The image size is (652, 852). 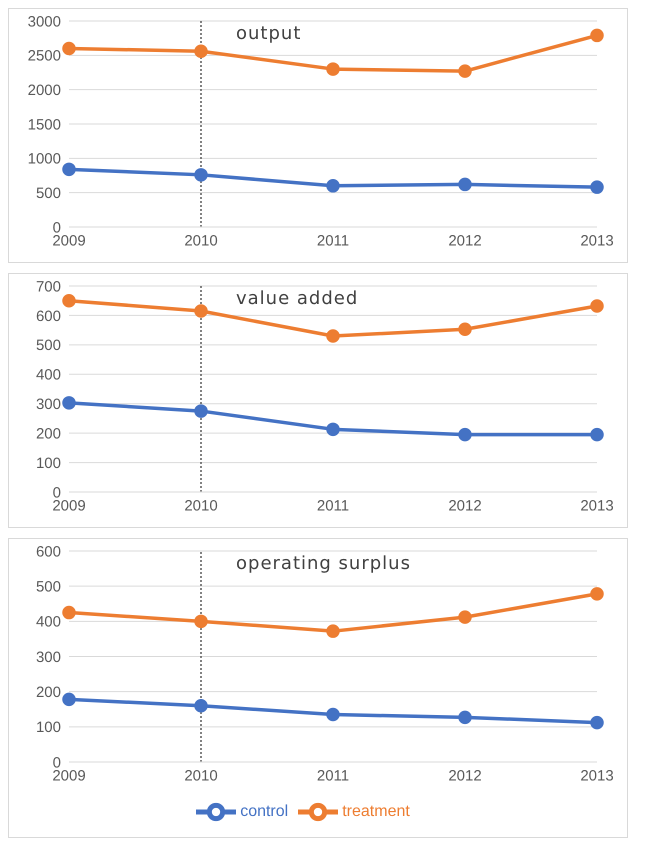 What do you see at coordinates (376, 811) in the screenshot?
I see `legend-label: treatment` at bounding box center [376, 811].